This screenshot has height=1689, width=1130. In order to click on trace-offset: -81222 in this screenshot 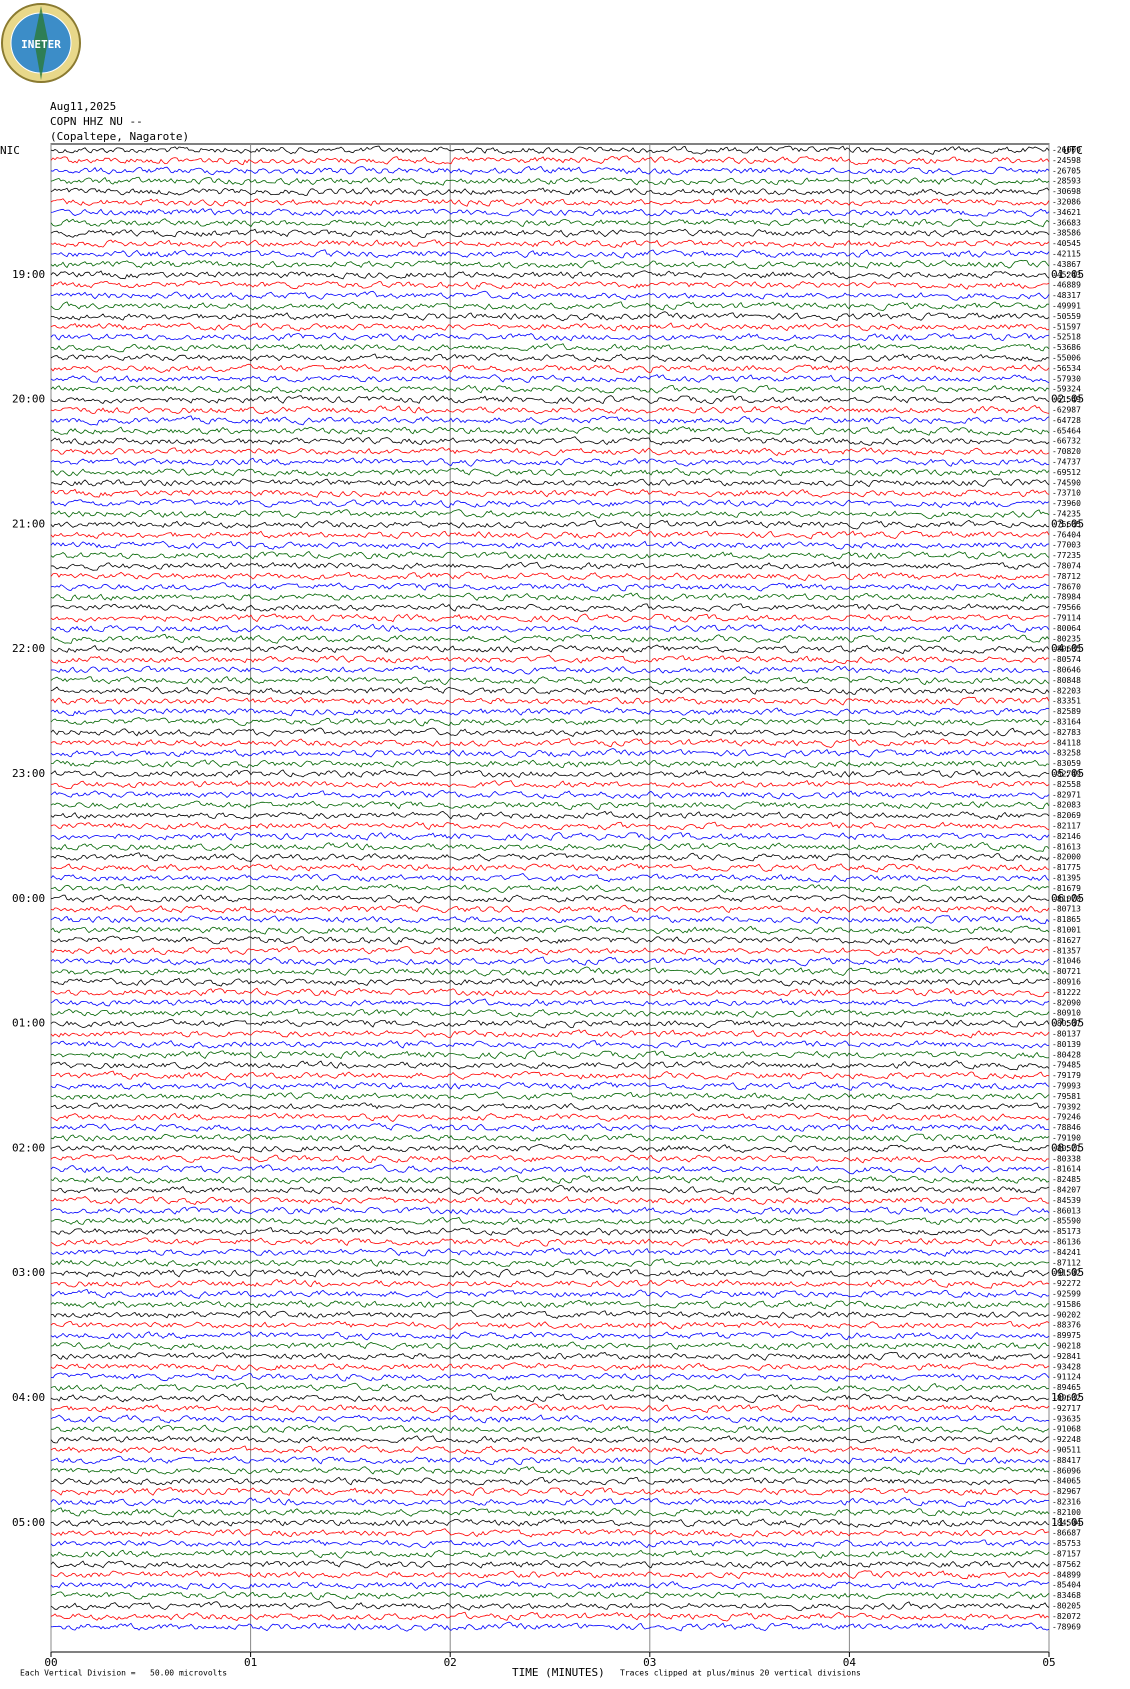, I will do `click(1066, 992)`.